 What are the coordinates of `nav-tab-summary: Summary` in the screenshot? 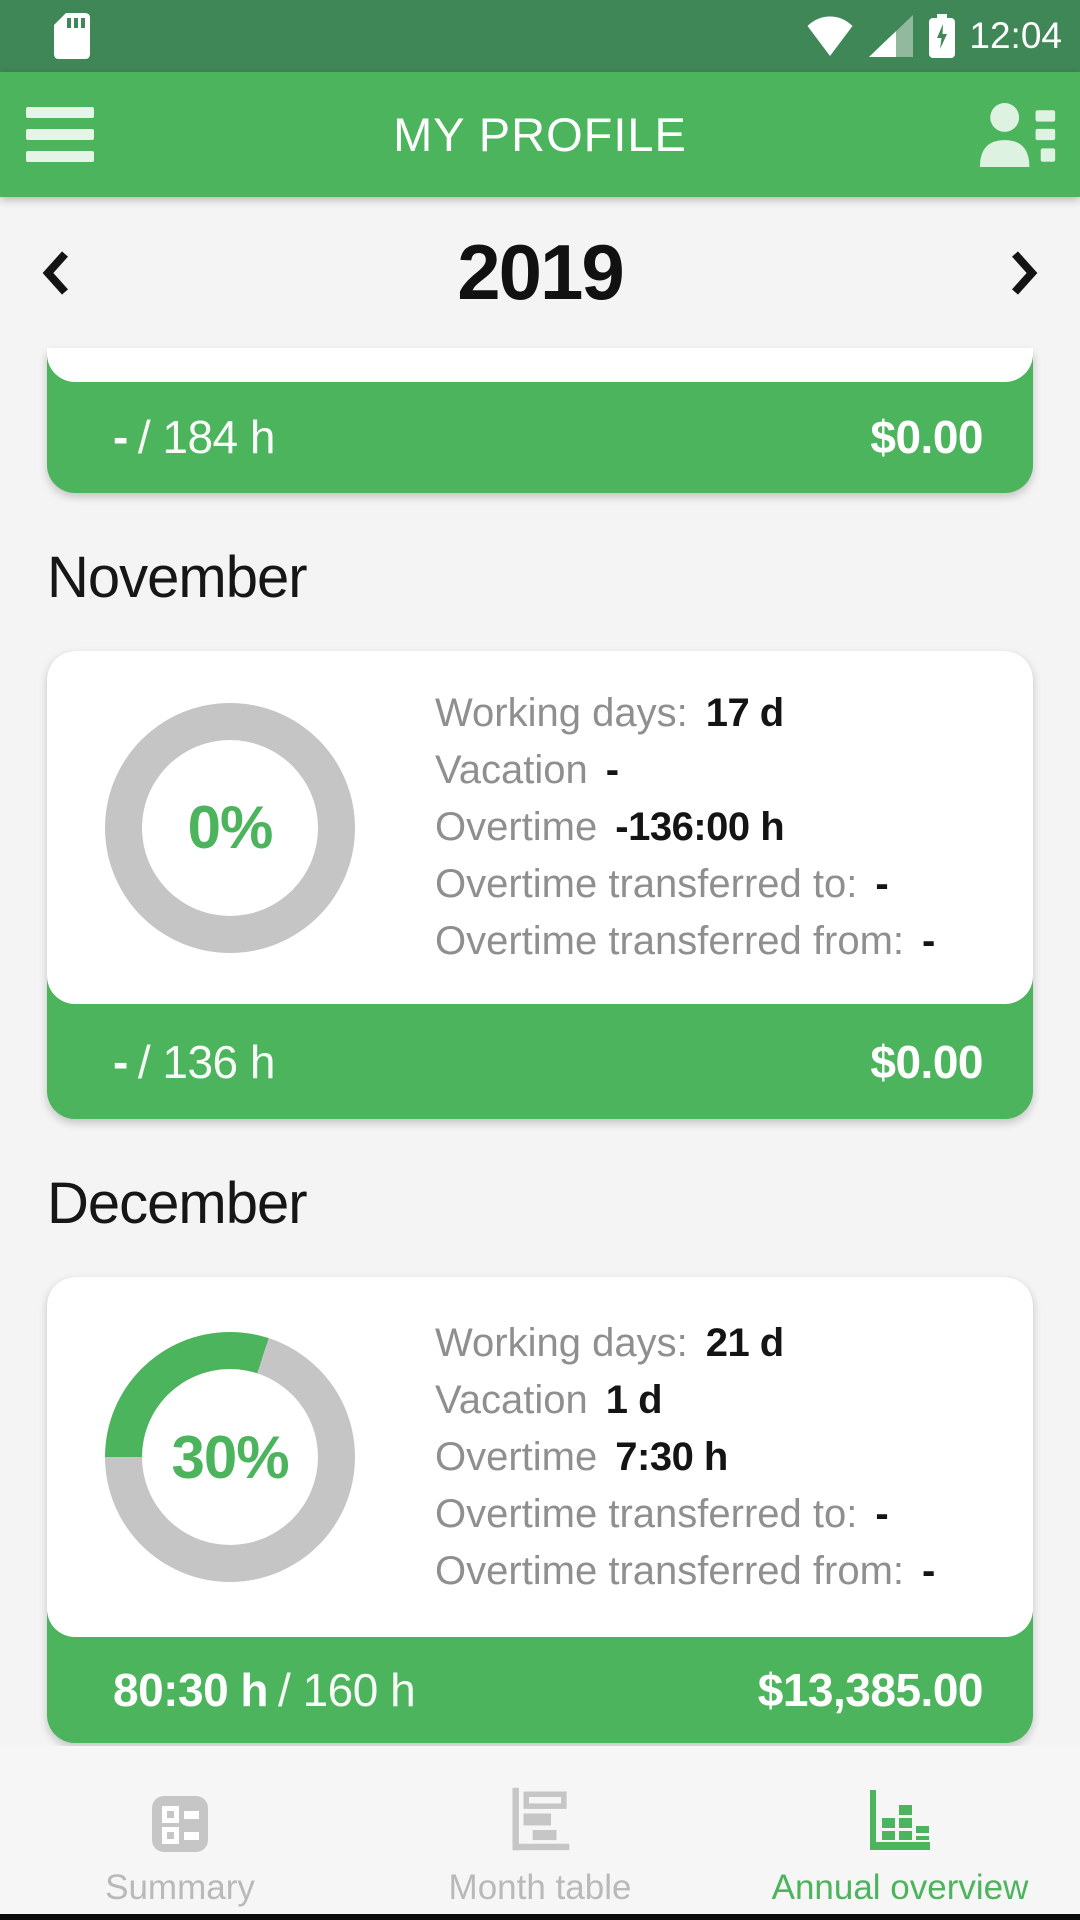 It's located at (180, 1843).